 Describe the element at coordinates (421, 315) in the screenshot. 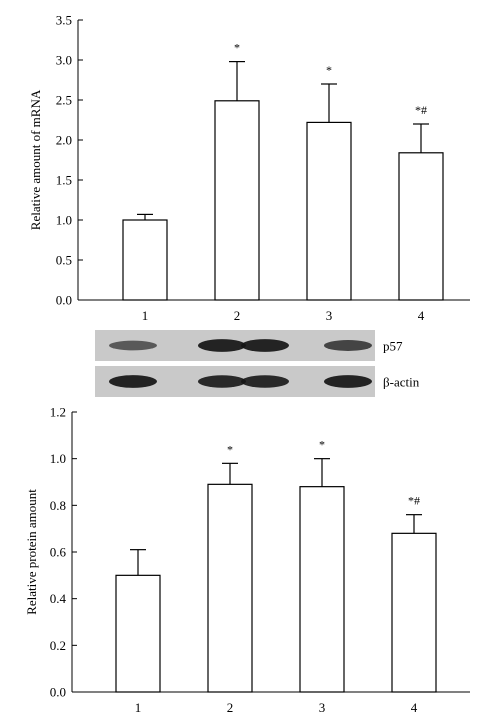

I see `mrna-category-label: 4` at that location.